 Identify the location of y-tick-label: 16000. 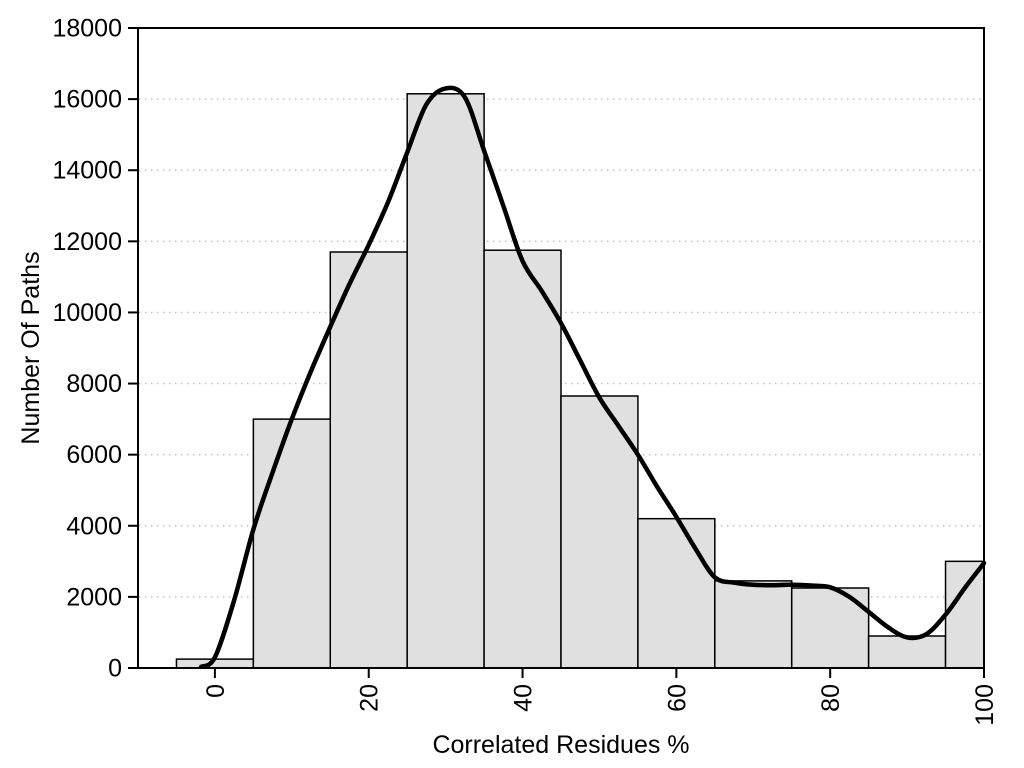
(87, 100).